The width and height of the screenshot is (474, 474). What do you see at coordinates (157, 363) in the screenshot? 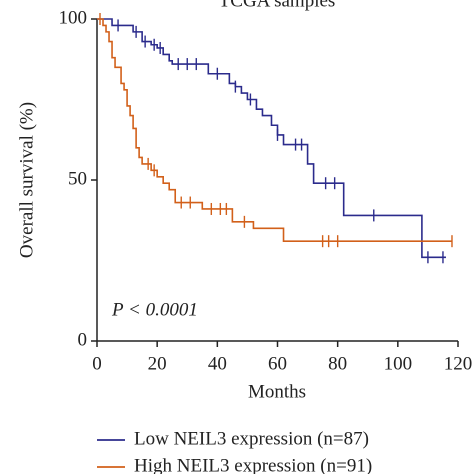
I see `x-tick-label: 20` at bounding box center [157, 363].